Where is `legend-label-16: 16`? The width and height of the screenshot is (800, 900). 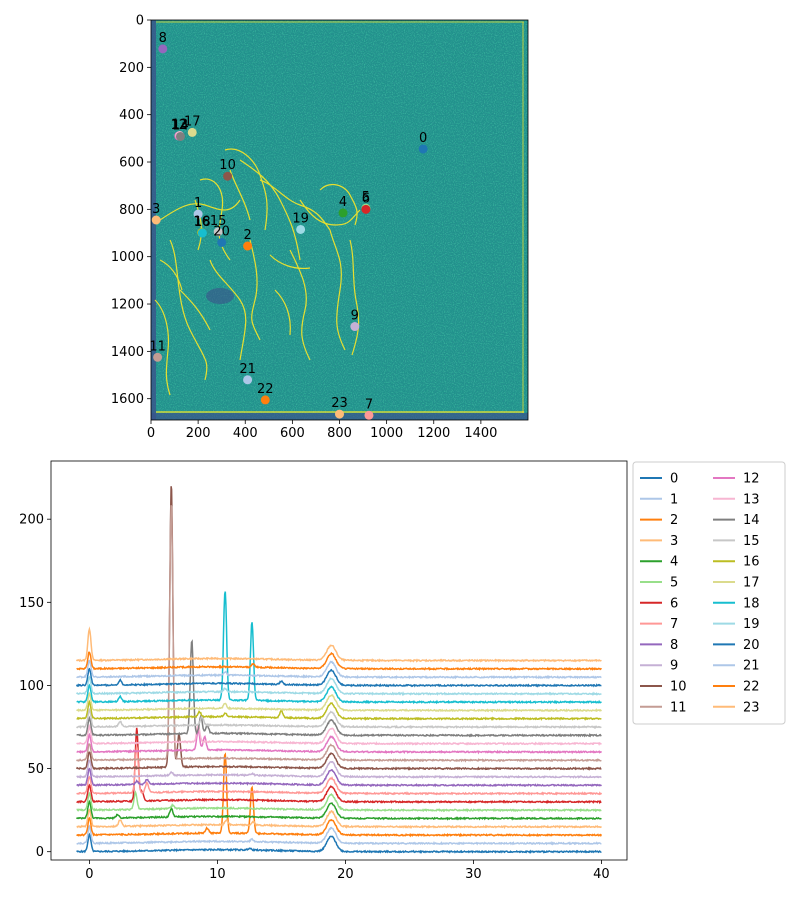 legend-label-16: 16 is located at coordinates (751, 562).